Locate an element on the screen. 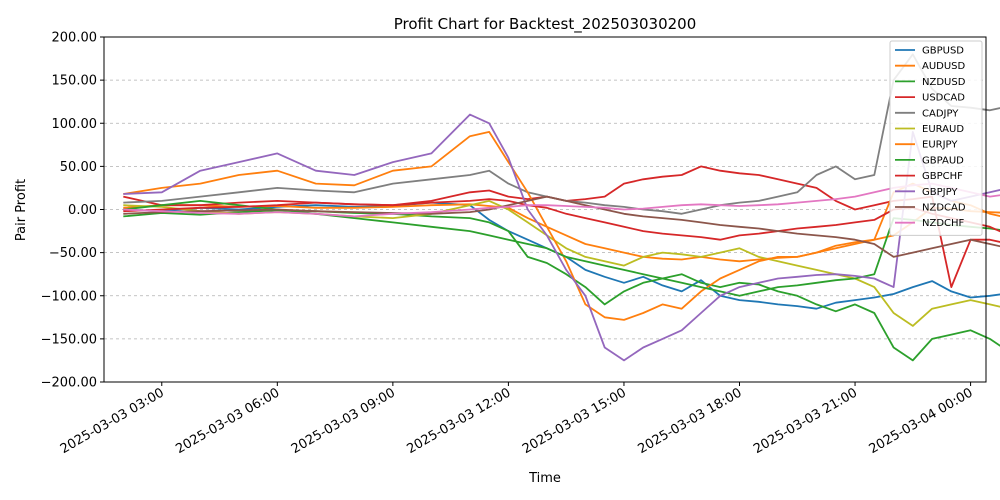  y-tick-label: −100.00 is located at coordinates (69, 296).